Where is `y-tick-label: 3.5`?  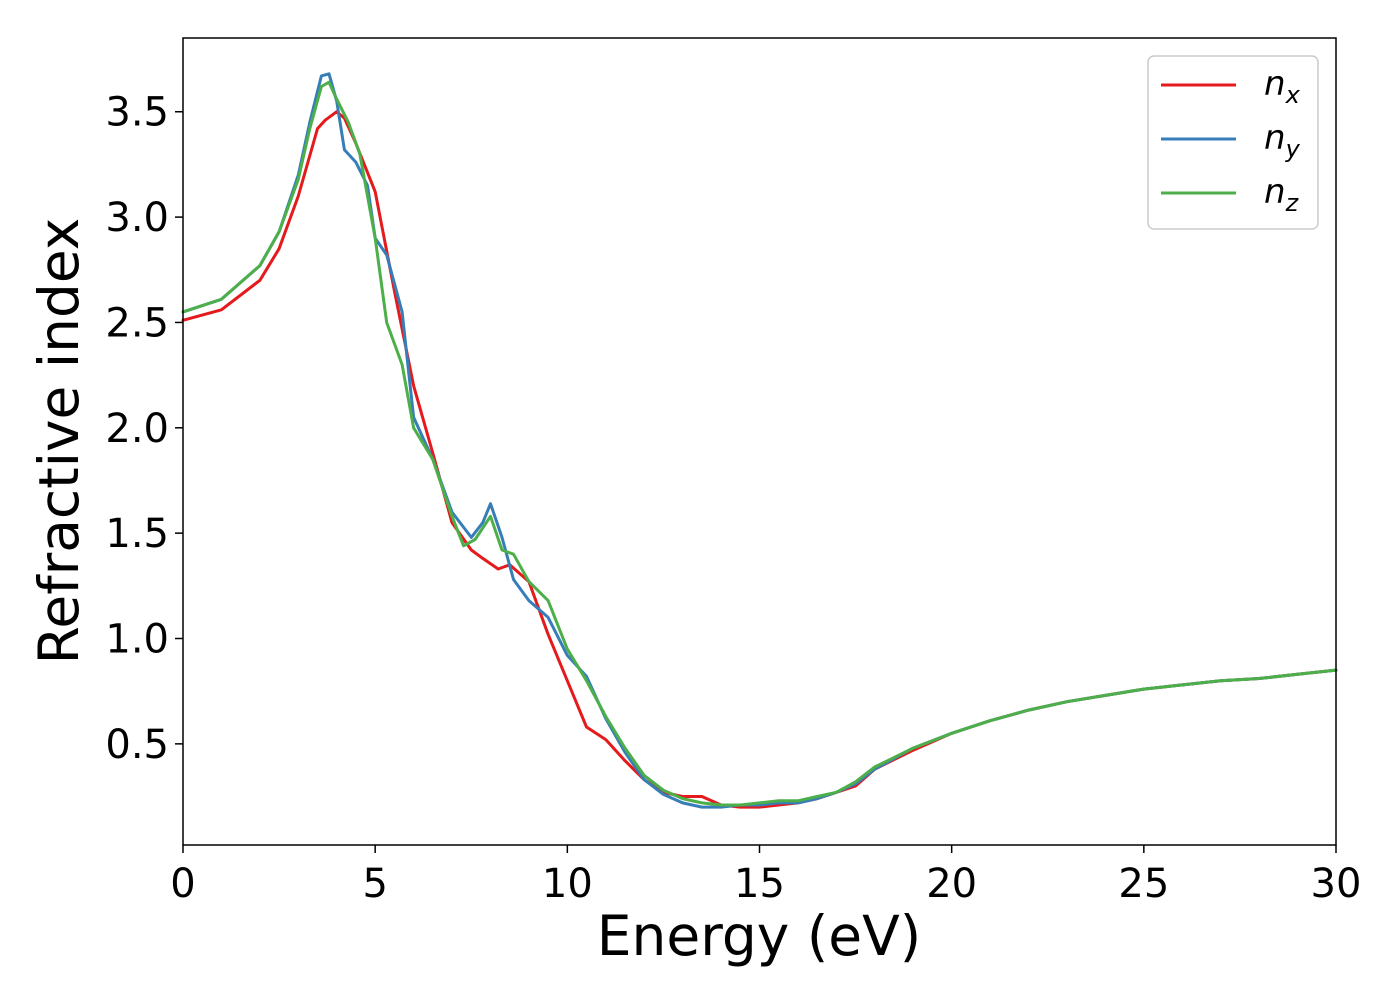
y-tick-label: 3.5 is located at coordinates (137, 113).